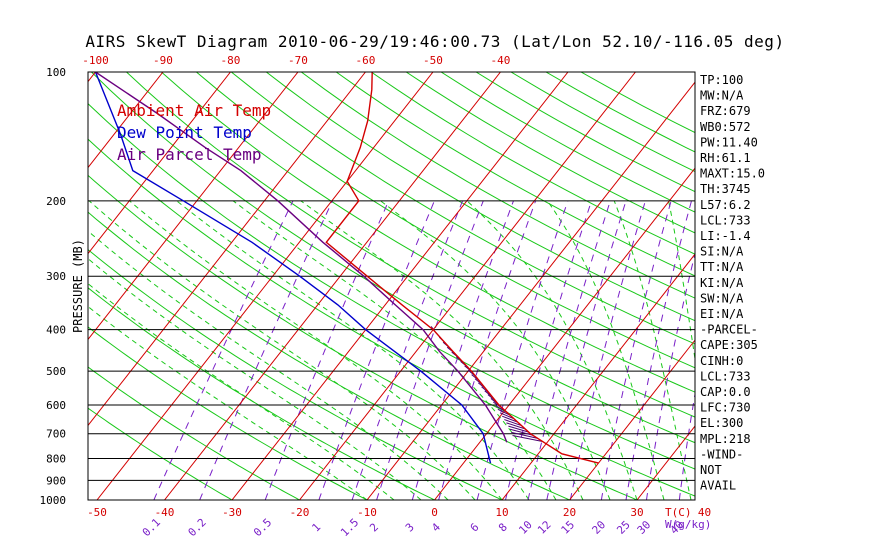  I want to click on pressure-tick-label: 700, so click(56, 434).